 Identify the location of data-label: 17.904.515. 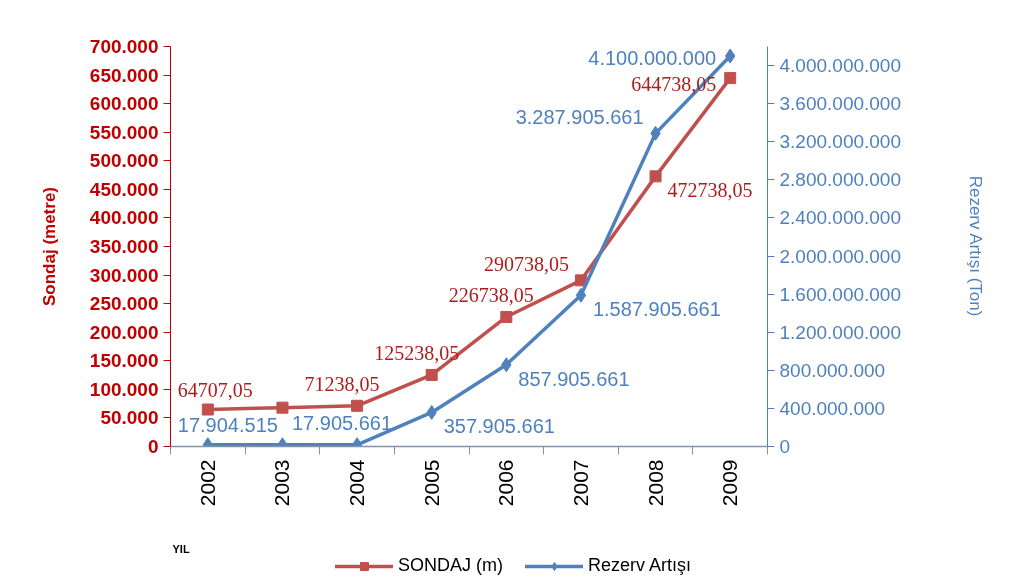
(227, 424).